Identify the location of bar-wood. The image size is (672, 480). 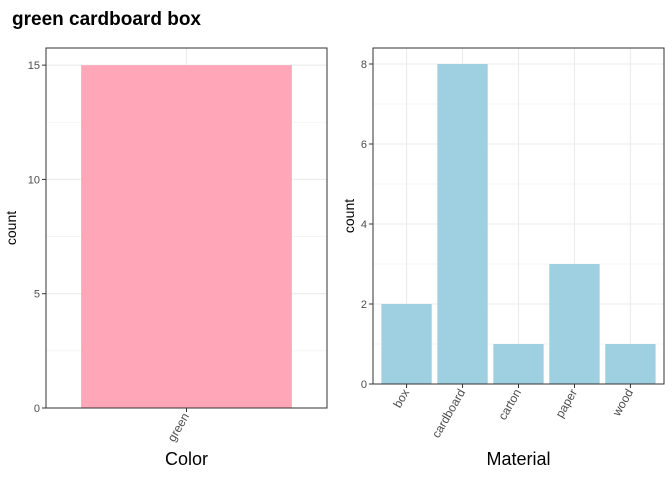
(630, 364).